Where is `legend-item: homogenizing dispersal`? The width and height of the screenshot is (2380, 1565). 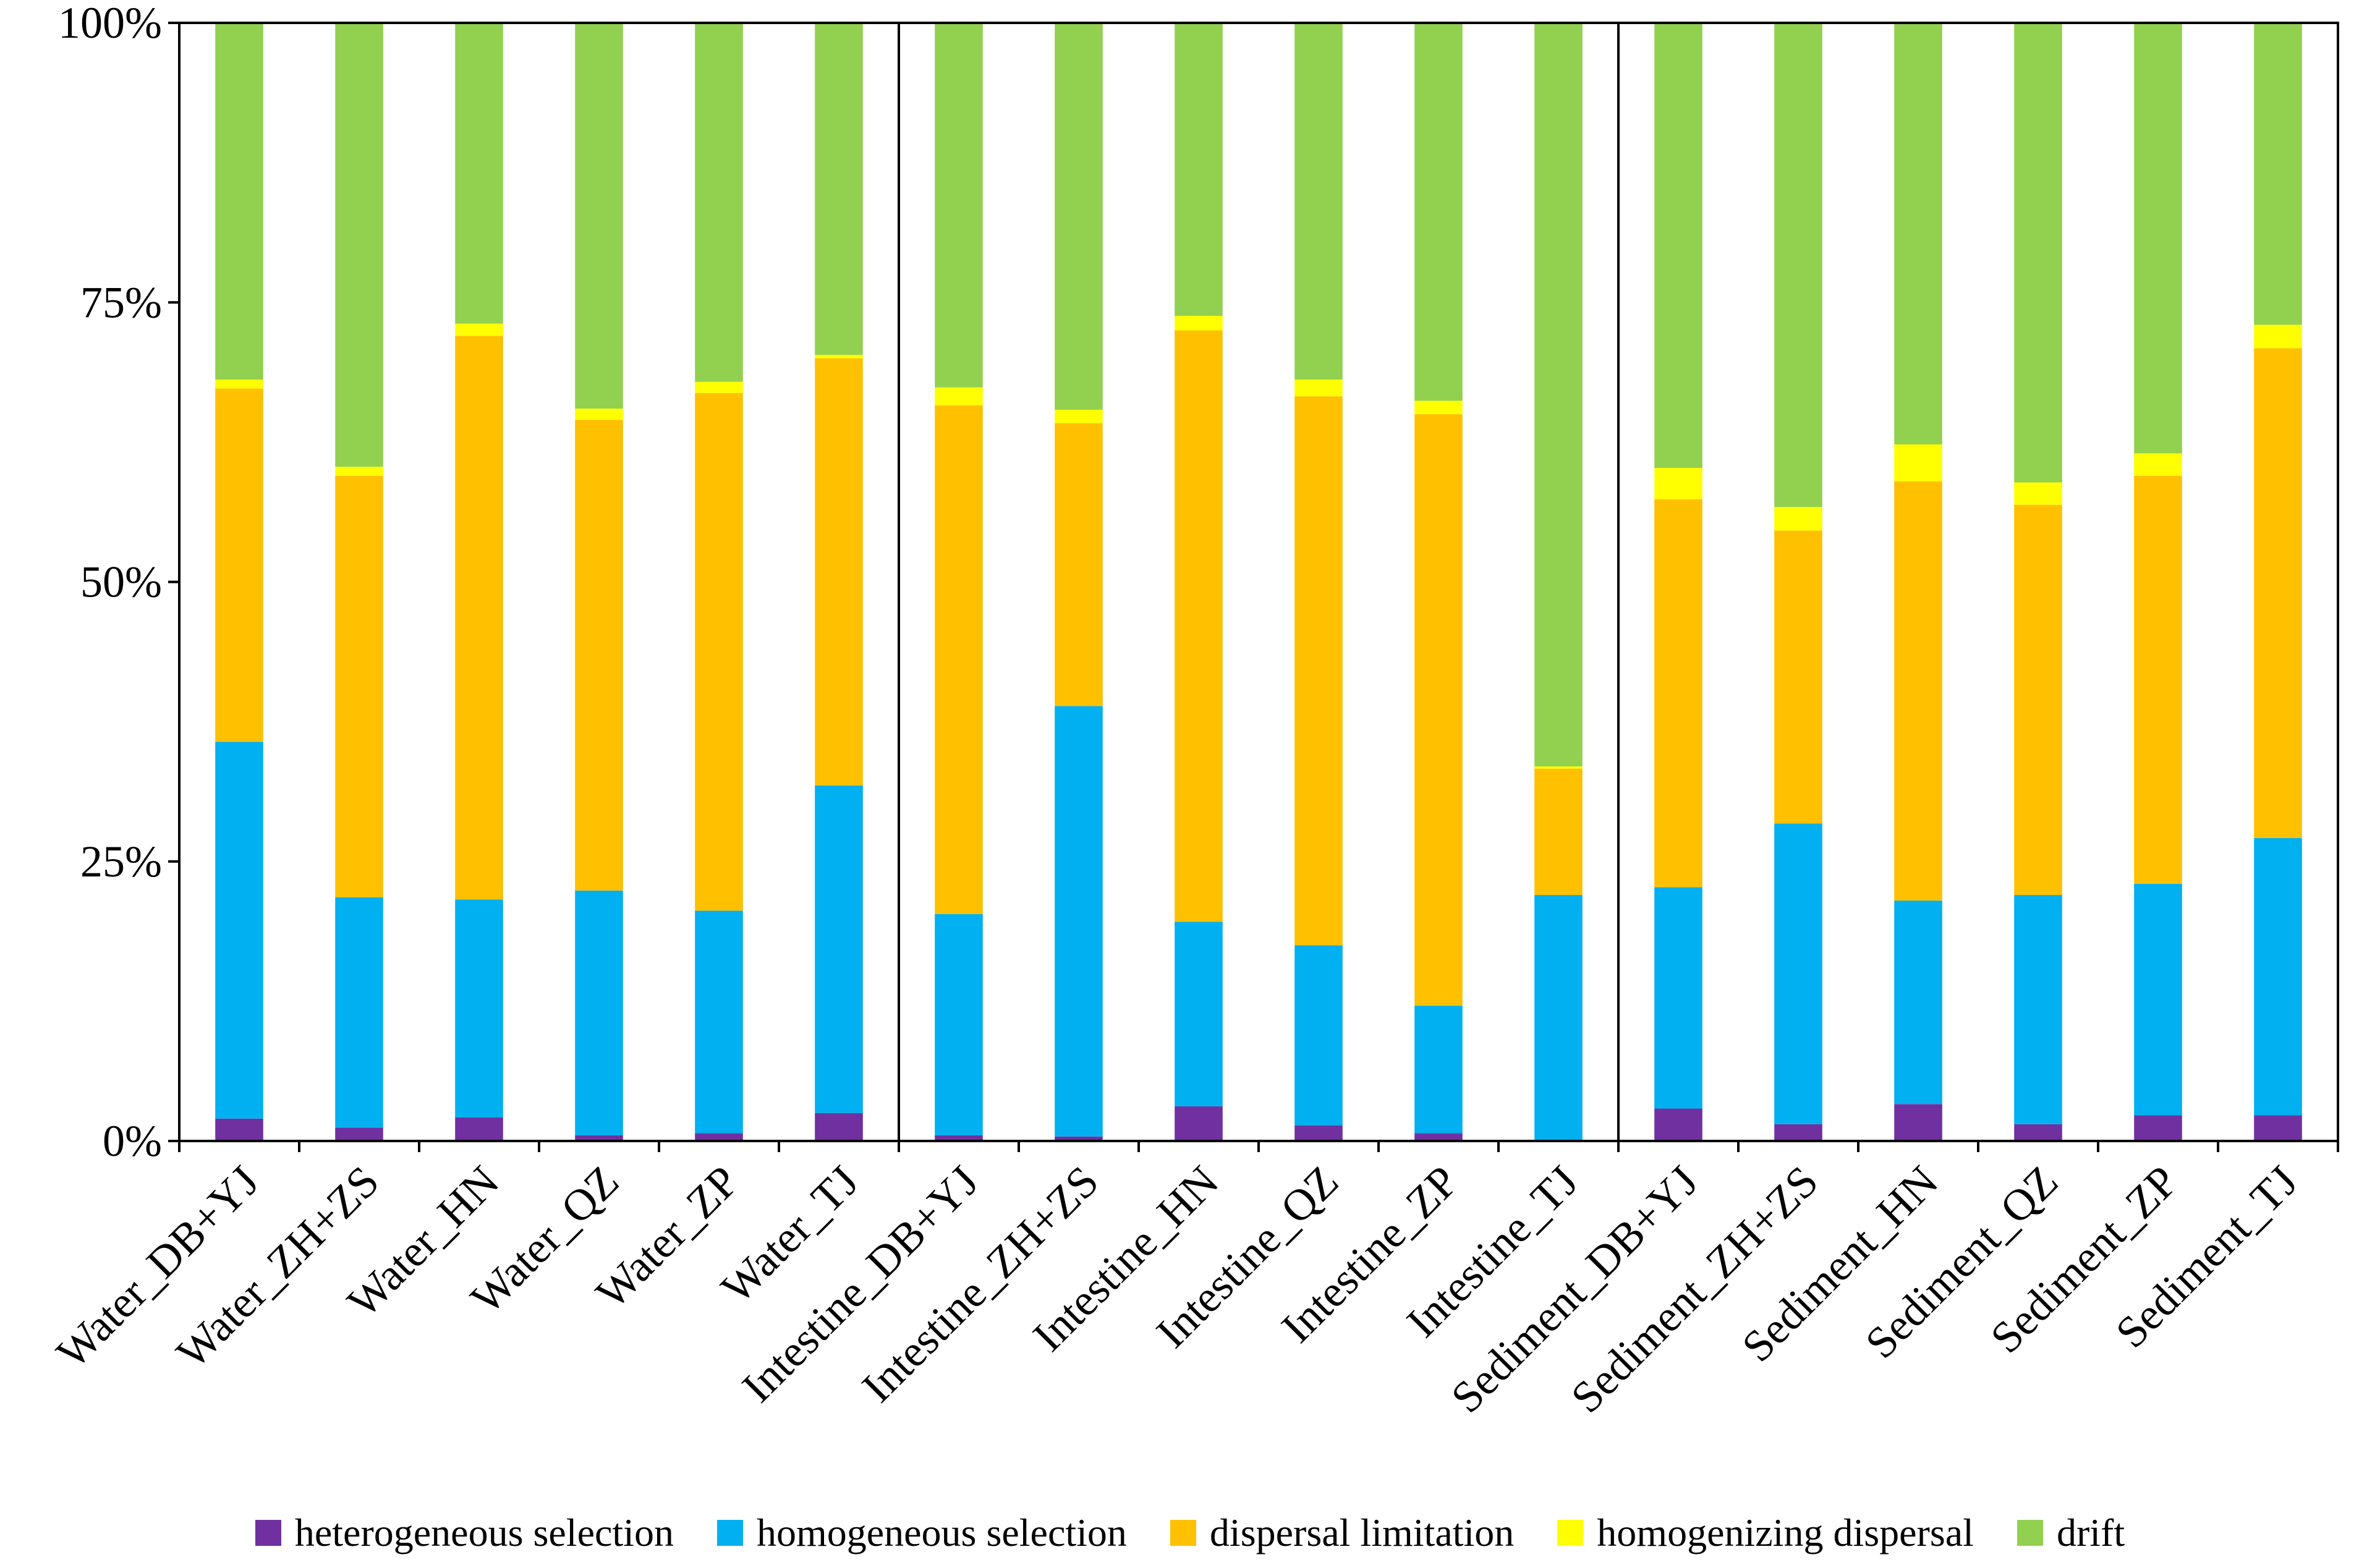
legend-item: homogenizing dispersal is located at coordinates (1766, 1533).